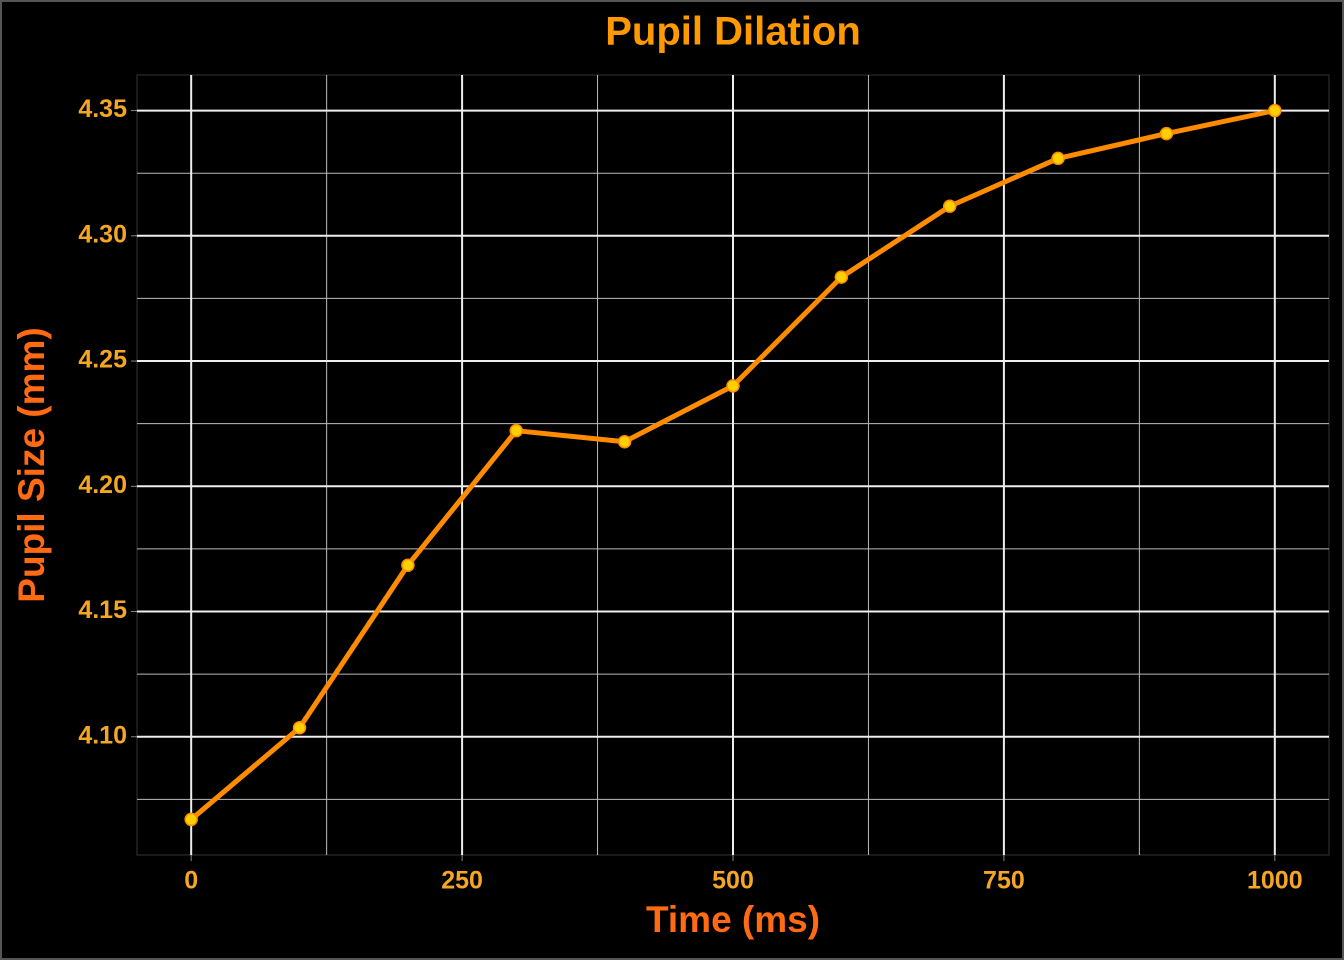  I want to click on x-tick-label: 1000, so click(1275, 881).